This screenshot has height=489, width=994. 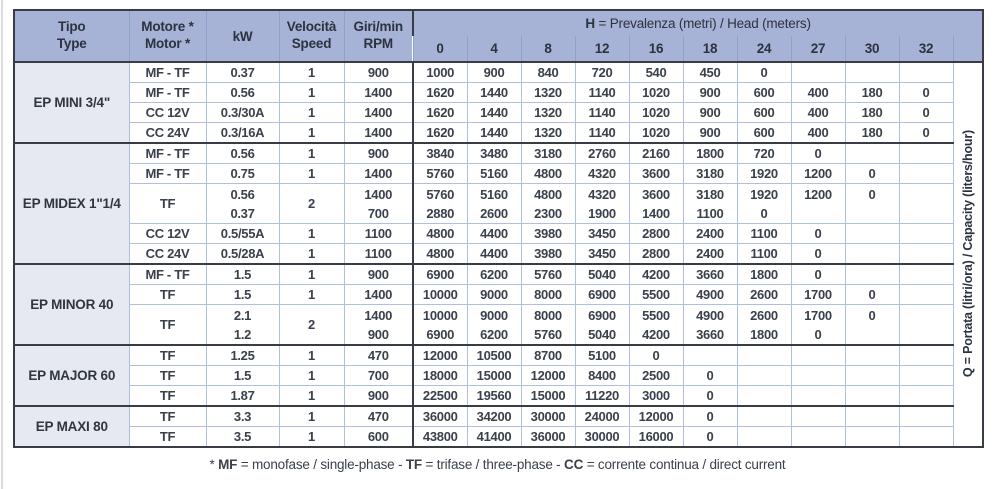 I want to click on cell-flow: 16000, so click(x=655, y=436).